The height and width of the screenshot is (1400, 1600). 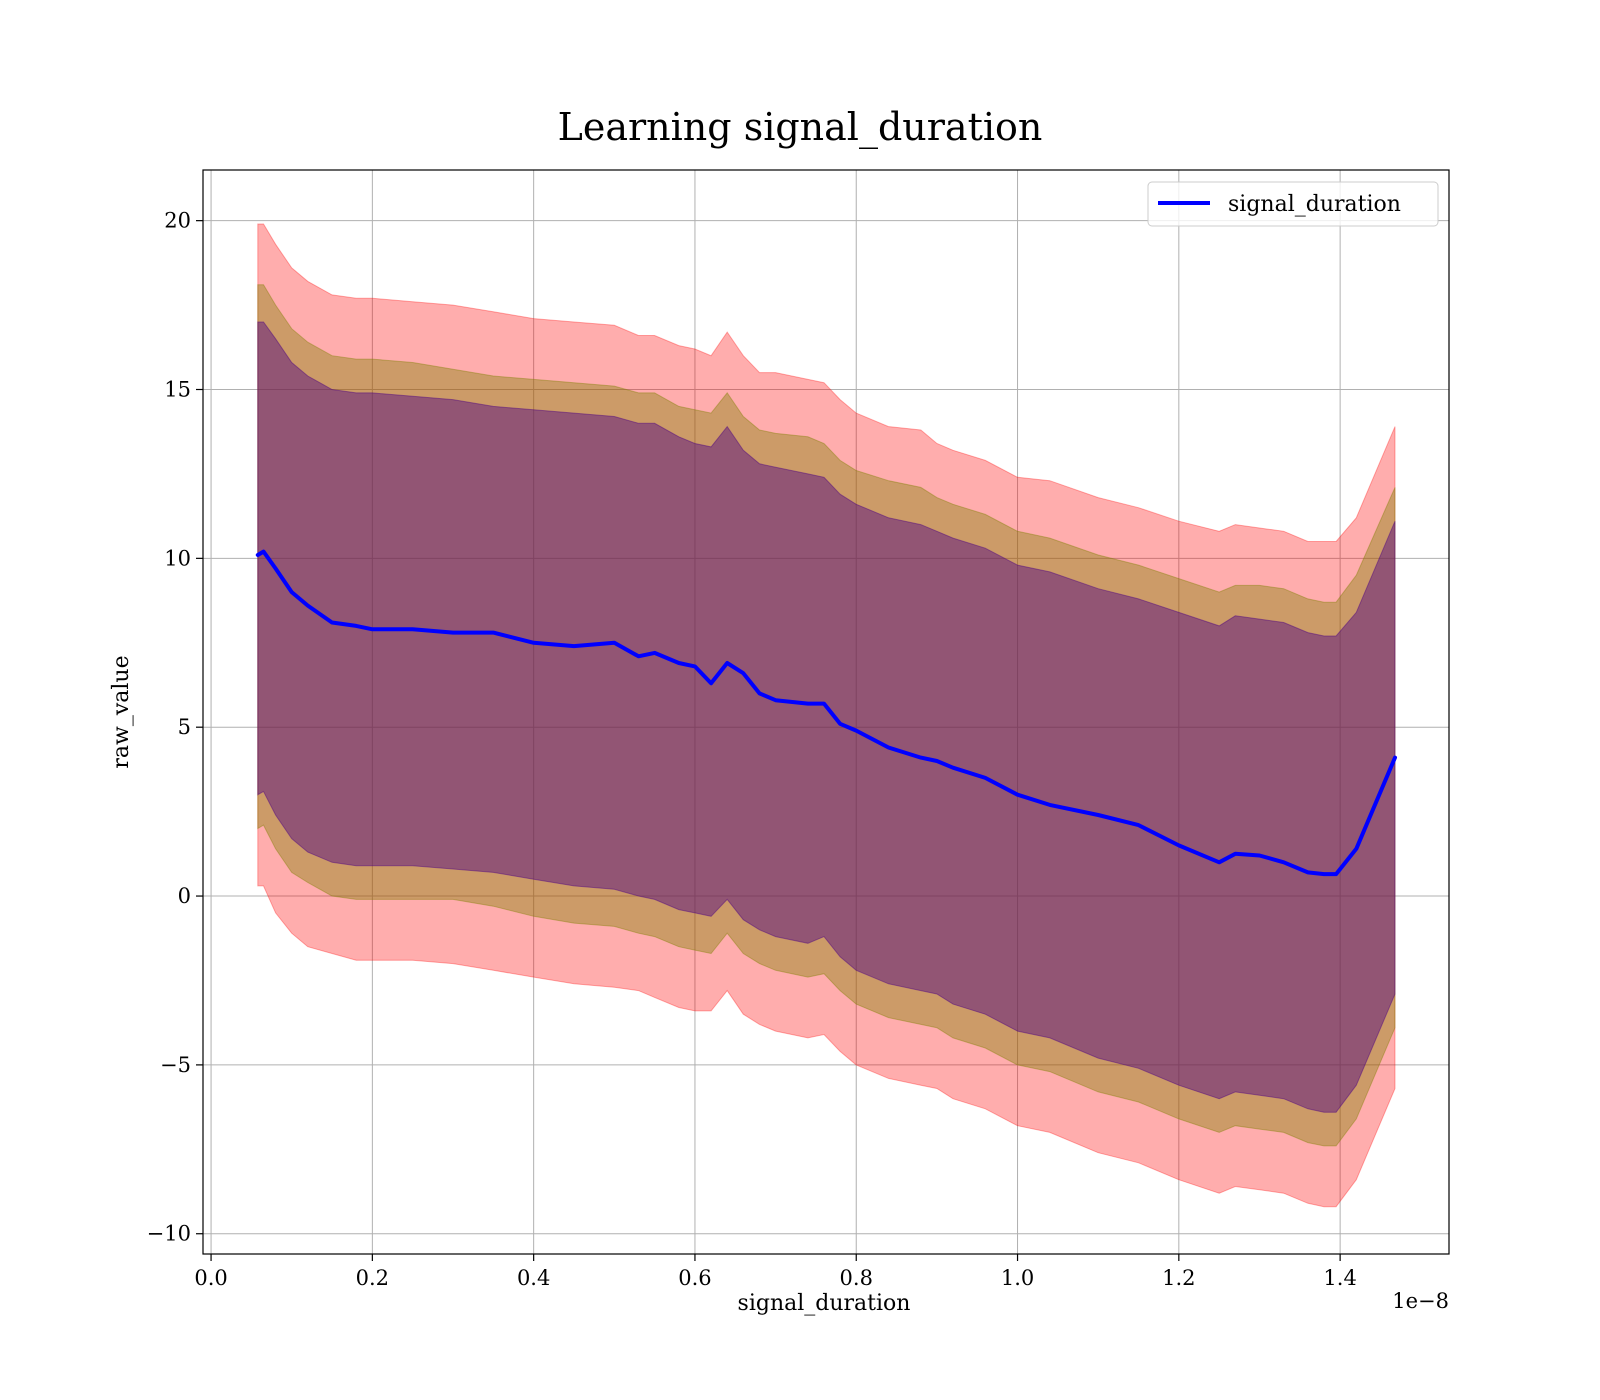 I want to click on legend: signal_duration, so click(x=1293, y=204).